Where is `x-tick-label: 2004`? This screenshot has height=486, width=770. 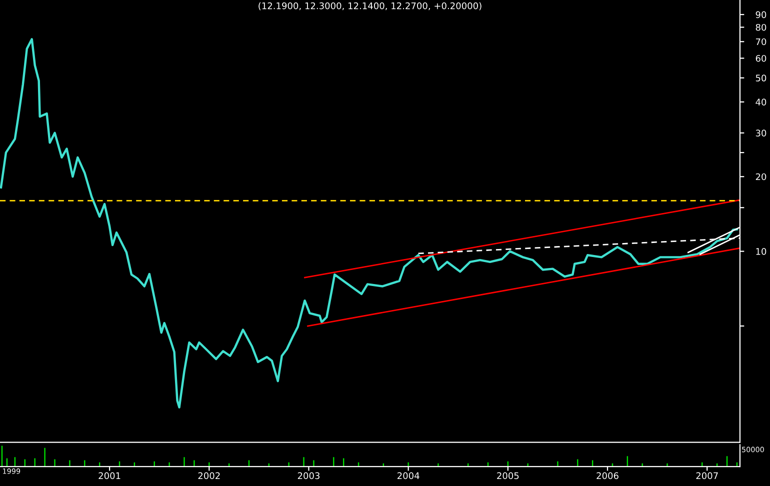 x-tick-label: 2004 is located at coordinates (409, 476).